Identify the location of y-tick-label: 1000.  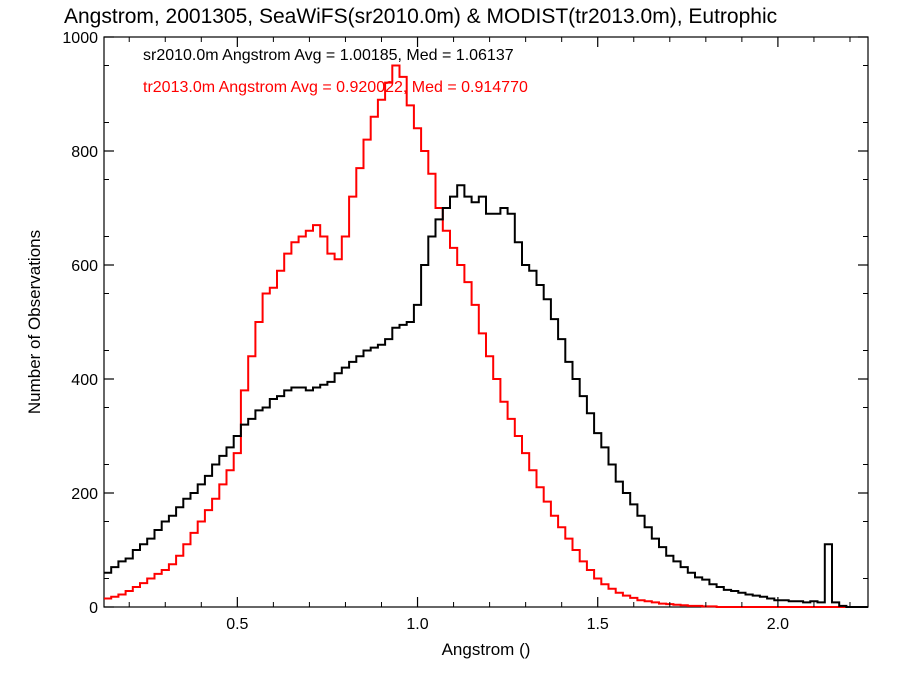
(80, 38).